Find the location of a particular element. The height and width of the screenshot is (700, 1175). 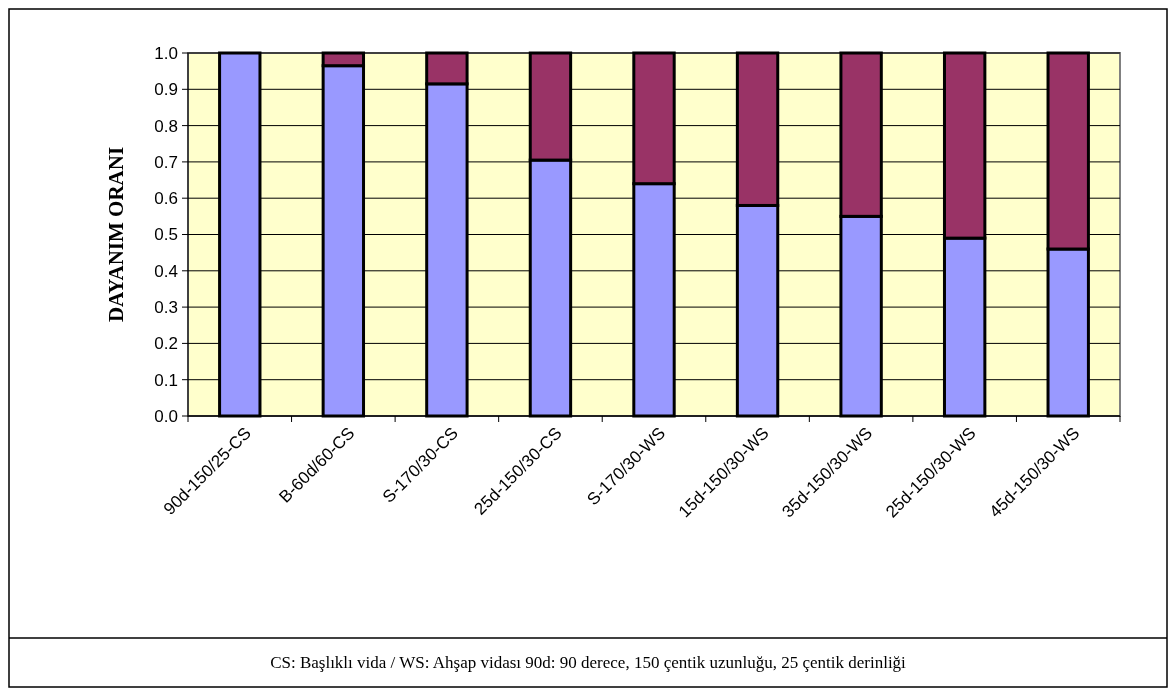

y-tick-label: 0.6 is located at coordinates (166, 199).